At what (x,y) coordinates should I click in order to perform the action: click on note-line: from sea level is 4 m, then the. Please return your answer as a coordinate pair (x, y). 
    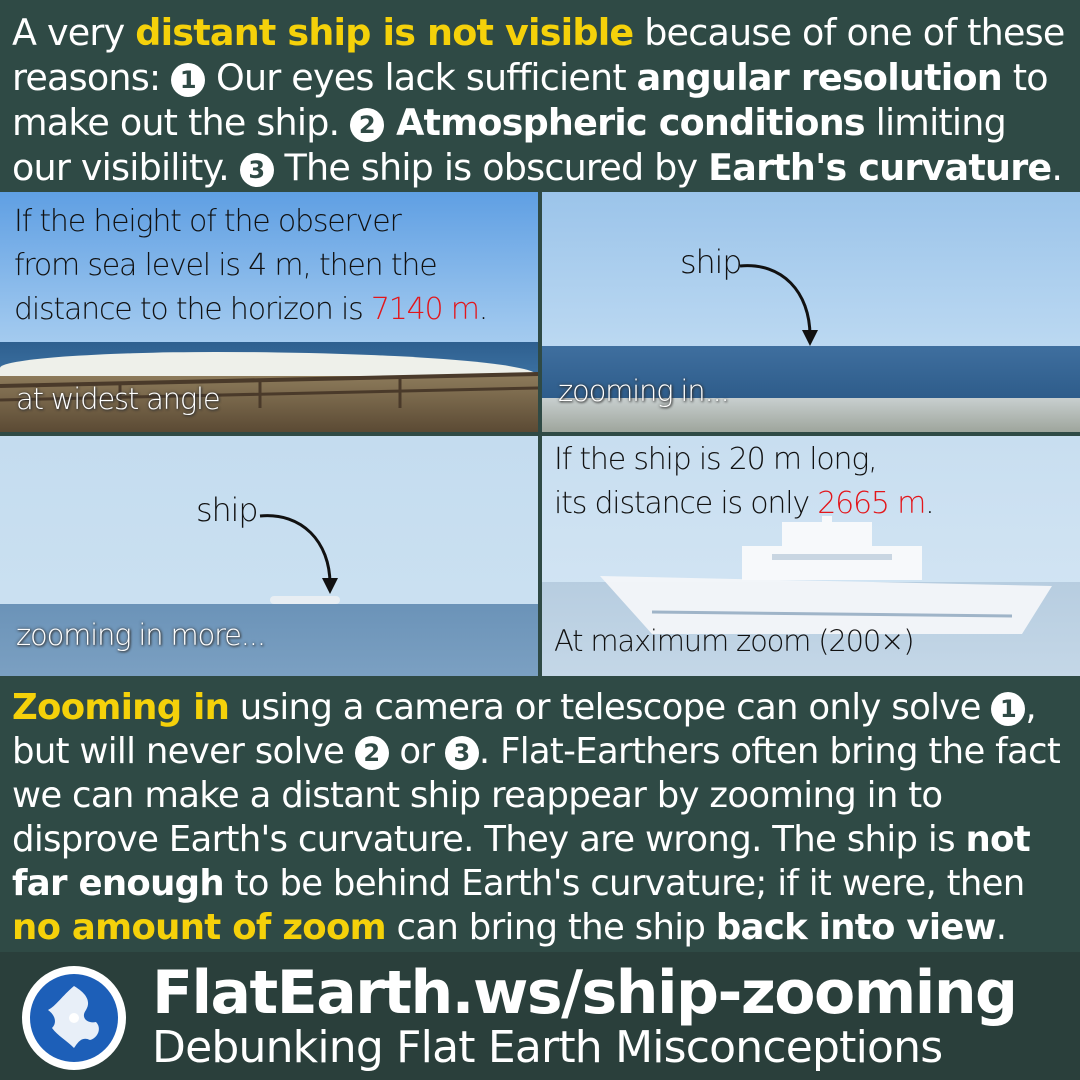
    Looking at the image, I should click on (226, 265).